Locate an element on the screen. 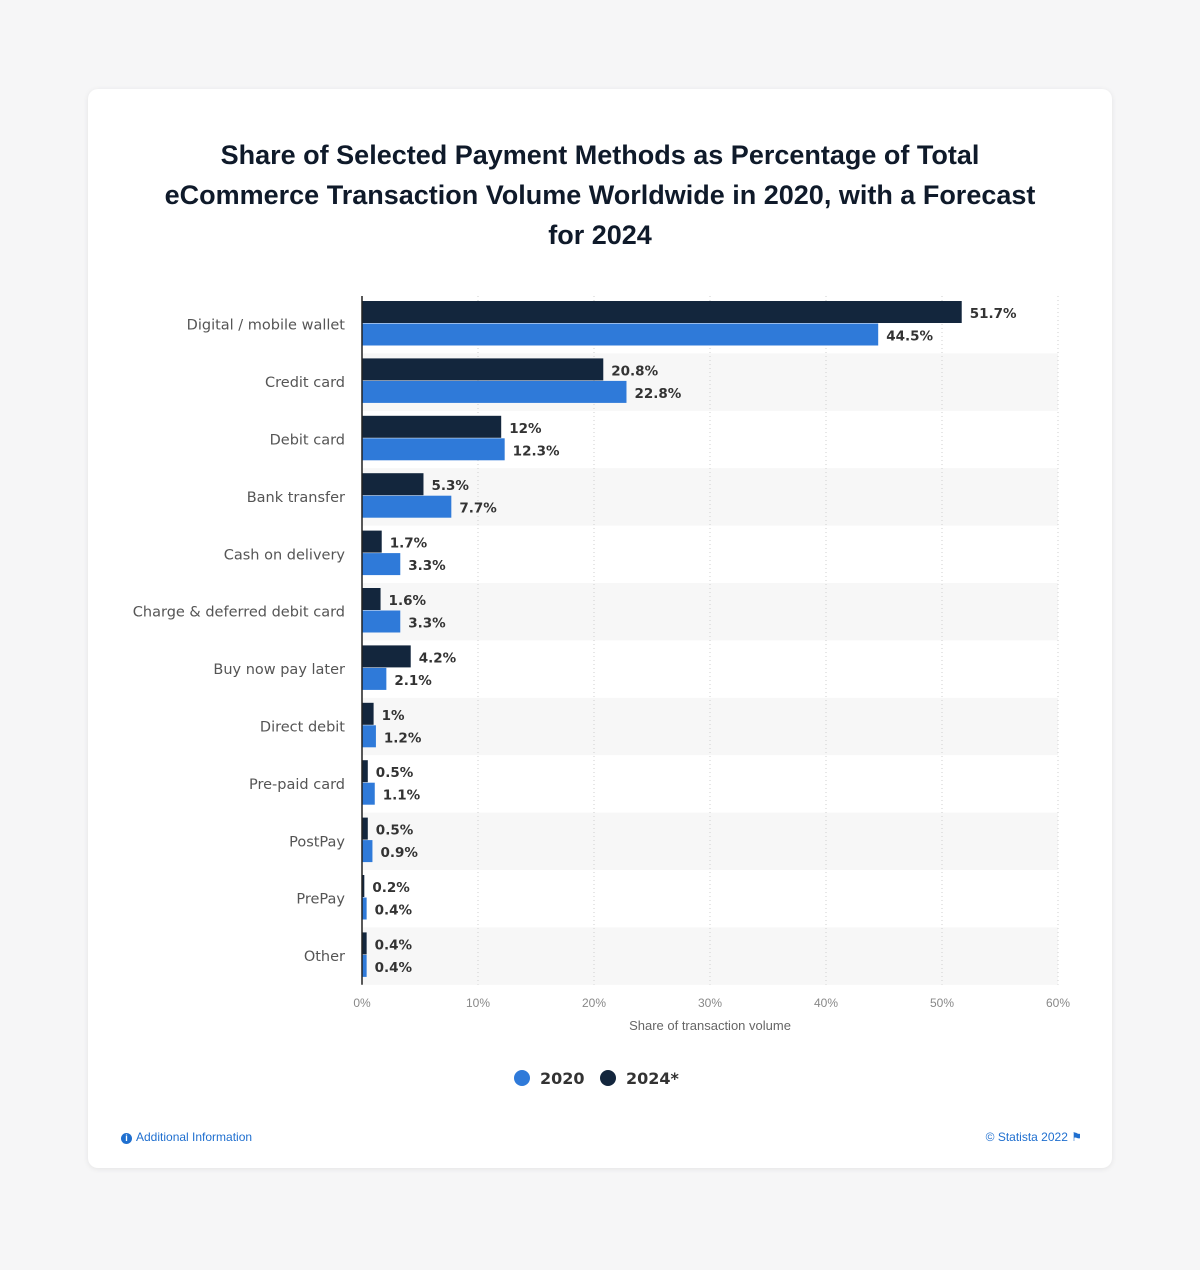 This screenshot has width=1200, height=1270. data-label: 1.7% is located at coordinates (409, 544).